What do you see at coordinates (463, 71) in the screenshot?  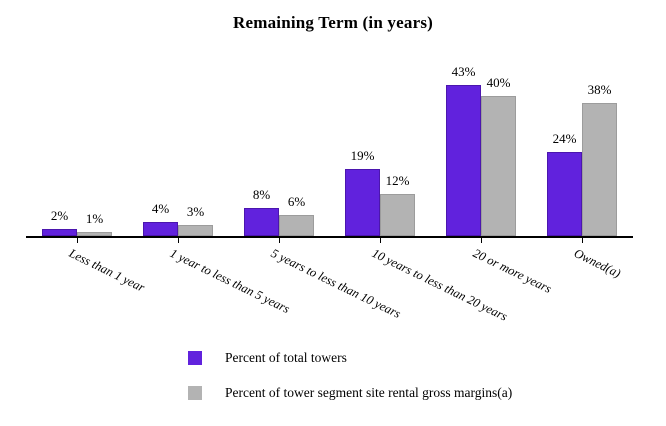 I see `bar-value-label: 43%` at bounding box center [463, 71].